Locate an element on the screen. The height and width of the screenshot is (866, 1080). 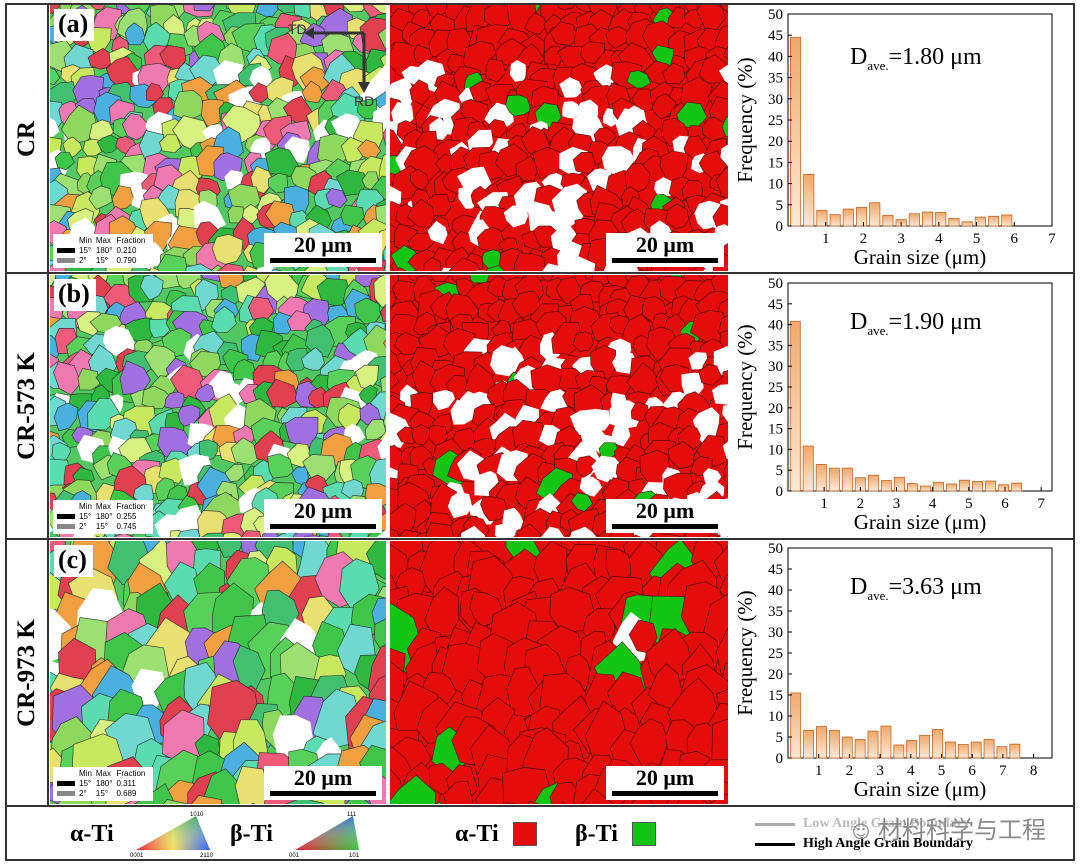
svg-text: 111 is located at coordinates (352, 815).